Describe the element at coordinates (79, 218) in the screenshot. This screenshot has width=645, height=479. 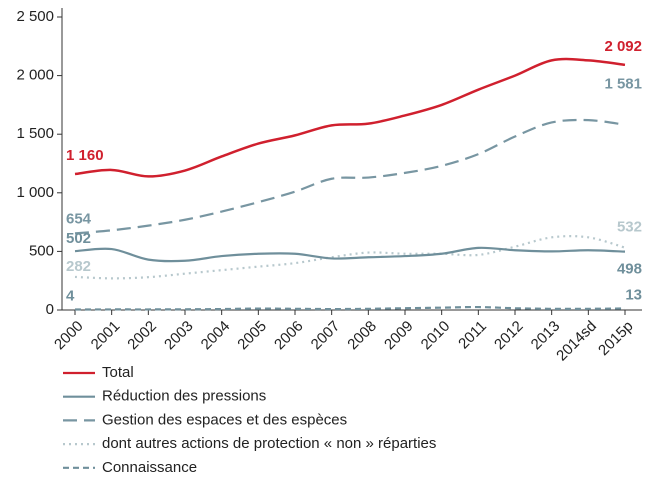
I see `data-label: 654` at that location.